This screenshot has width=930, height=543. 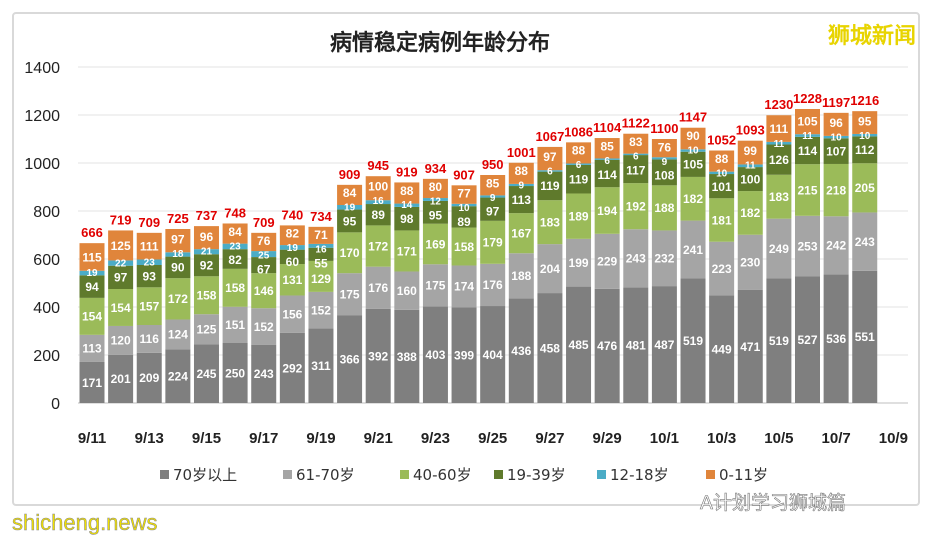 I want to click on data-label: 392, so click(x=378, y=356).